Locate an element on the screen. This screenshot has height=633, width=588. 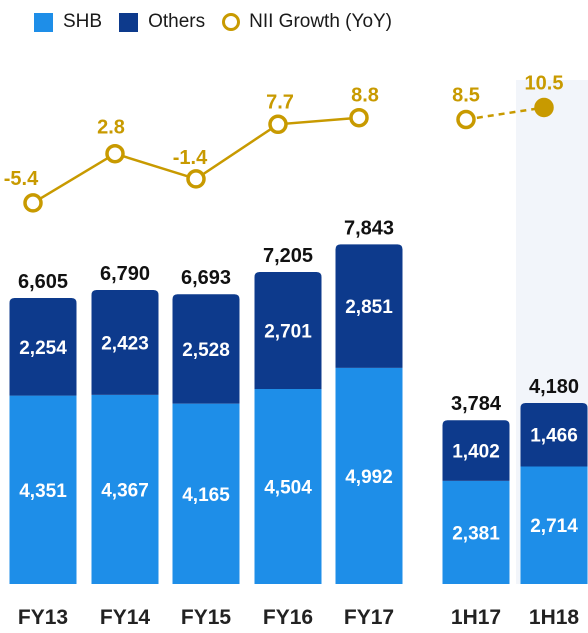
bar-shb-fy16 is located at coordinates (288, 486).